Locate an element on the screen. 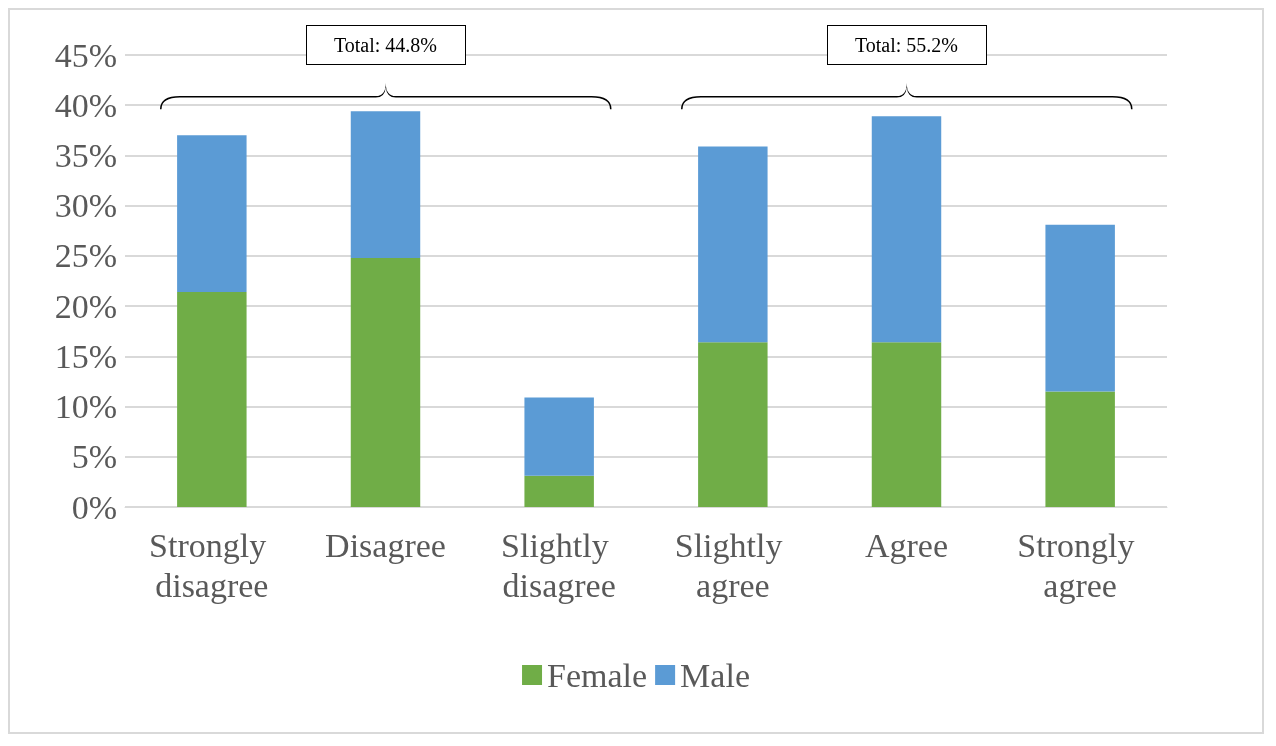  y-tick-label: 15% is located at coordinates (85, 356).